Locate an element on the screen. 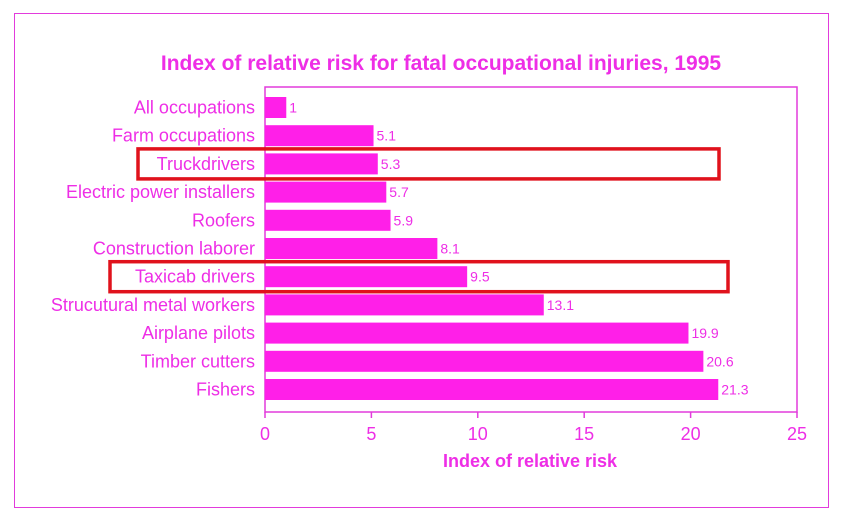 The image size is (846, 527). x-tick-label-15: 15 is located at coordinates (584, 434).